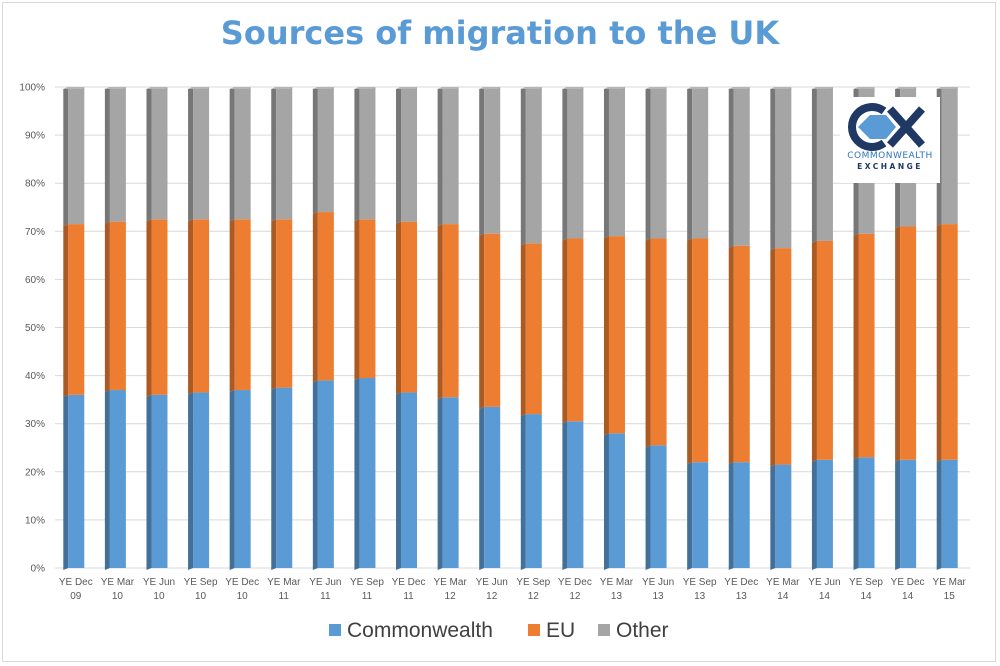 Image resolution: width=1000 pixels, height=666 pixels. What do you see at coordinates (35, 520) in the screenshot?
I see `y-tick-label: 10%` at bounding box center [35, 520].